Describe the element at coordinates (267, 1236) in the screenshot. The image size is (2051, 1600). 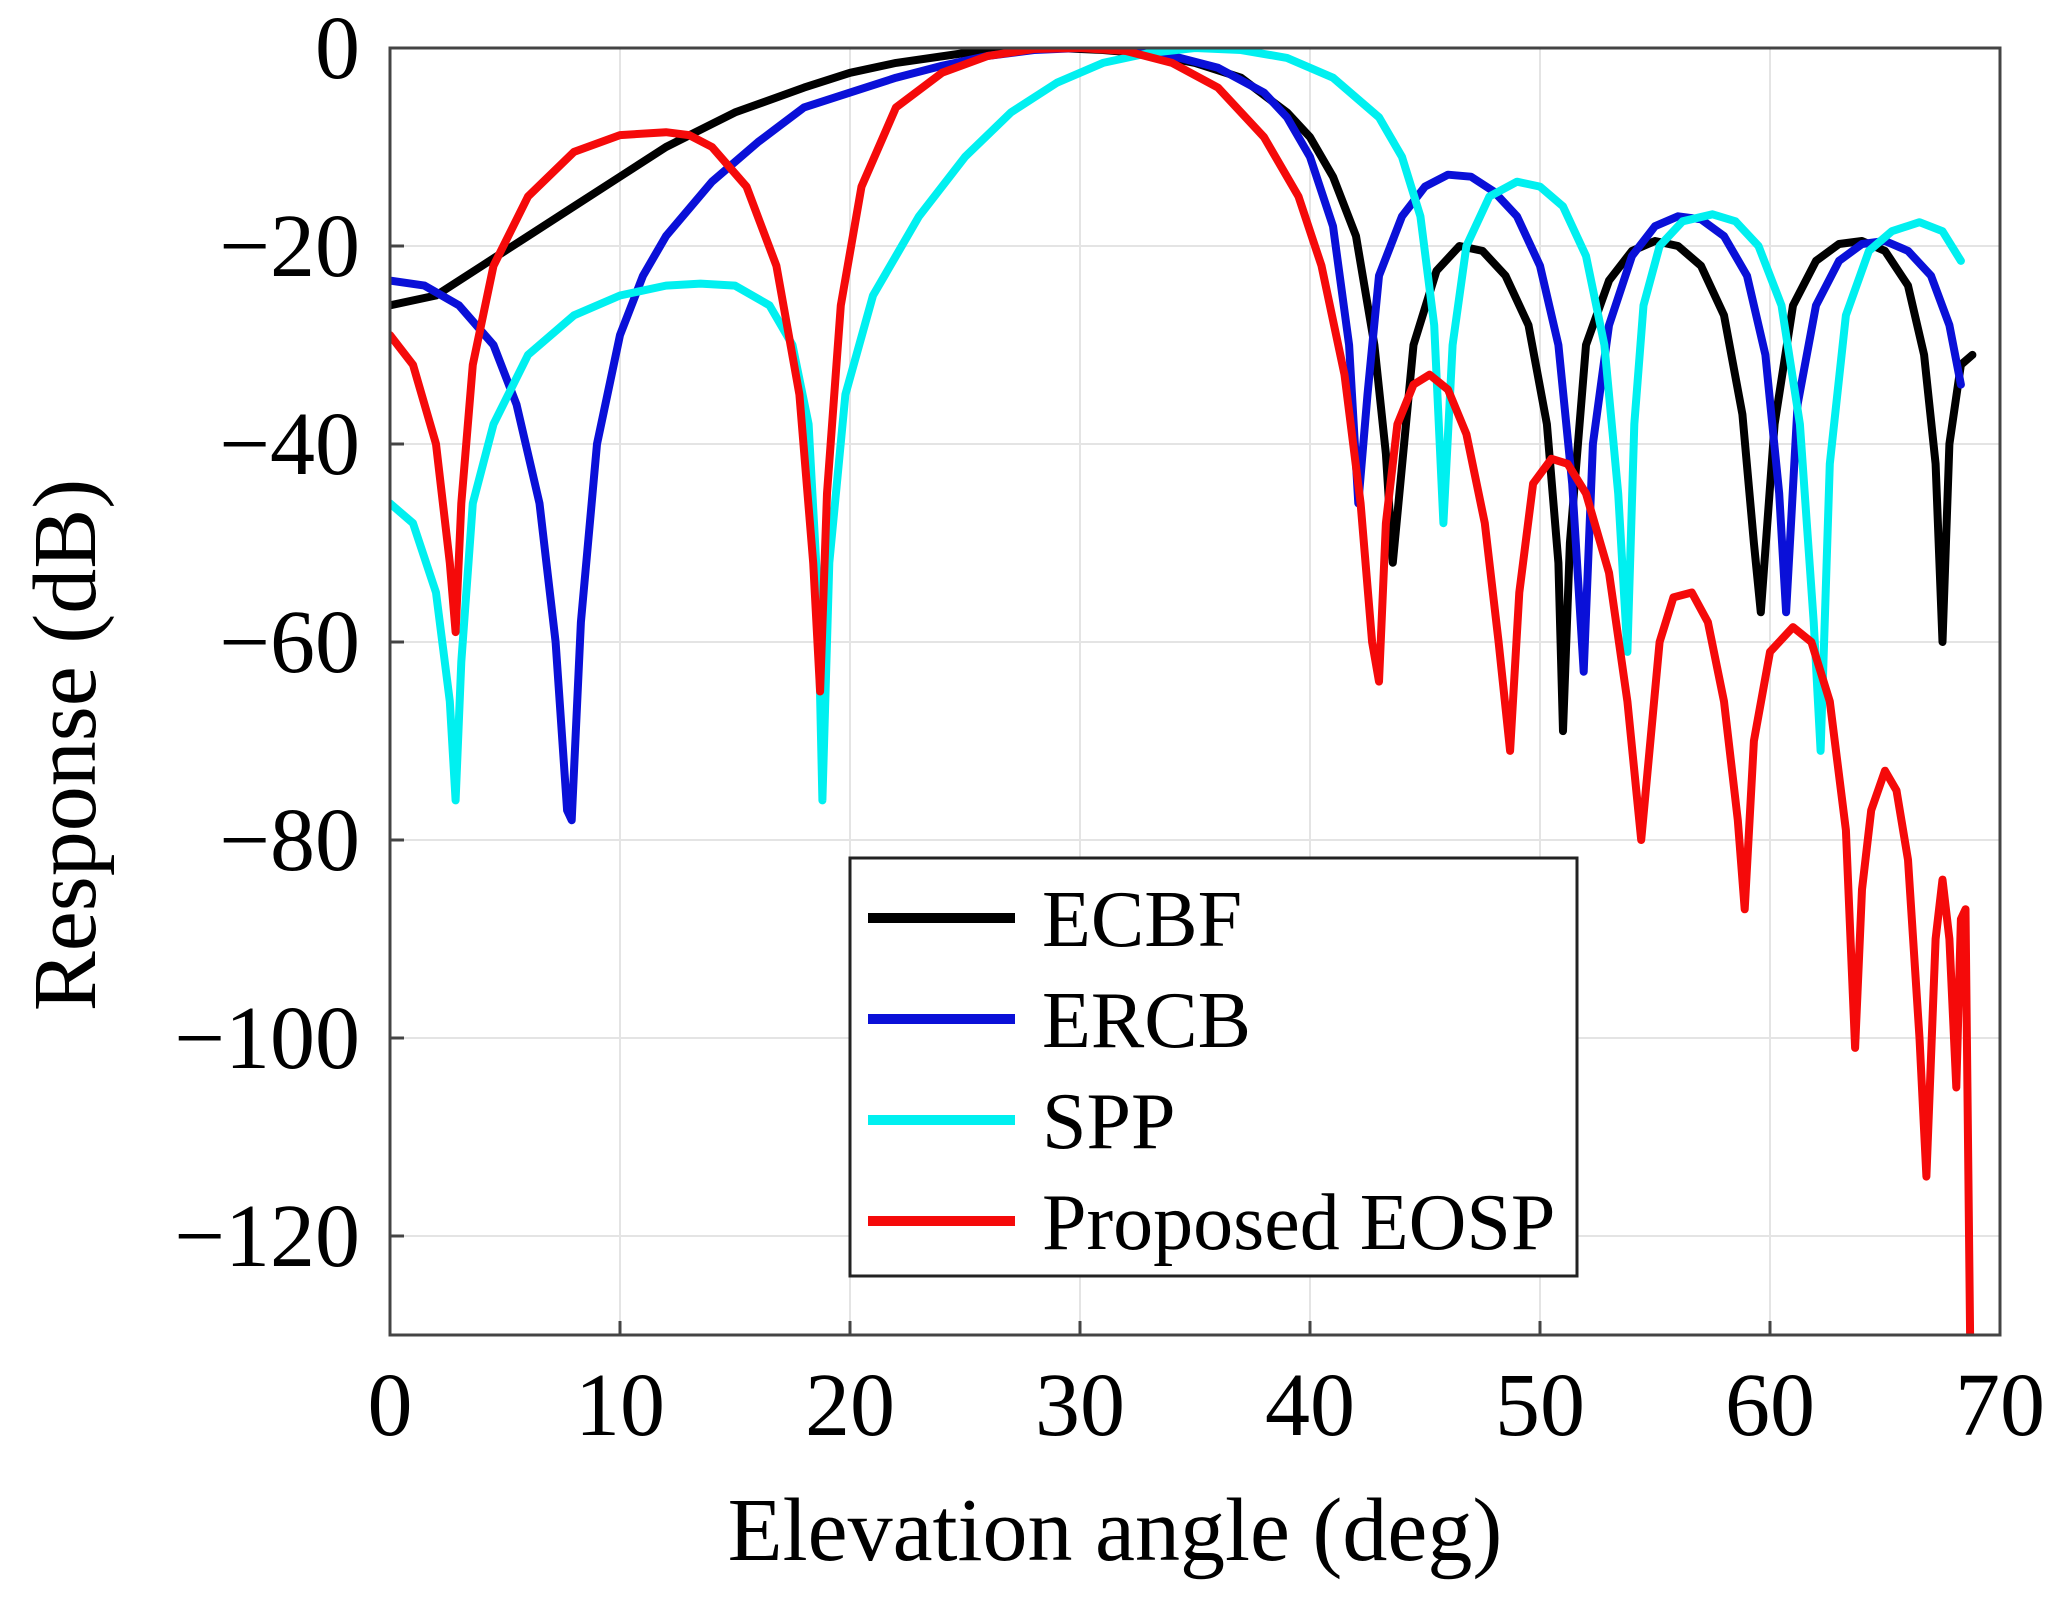
I see `y-tick-label: −120` at that location.